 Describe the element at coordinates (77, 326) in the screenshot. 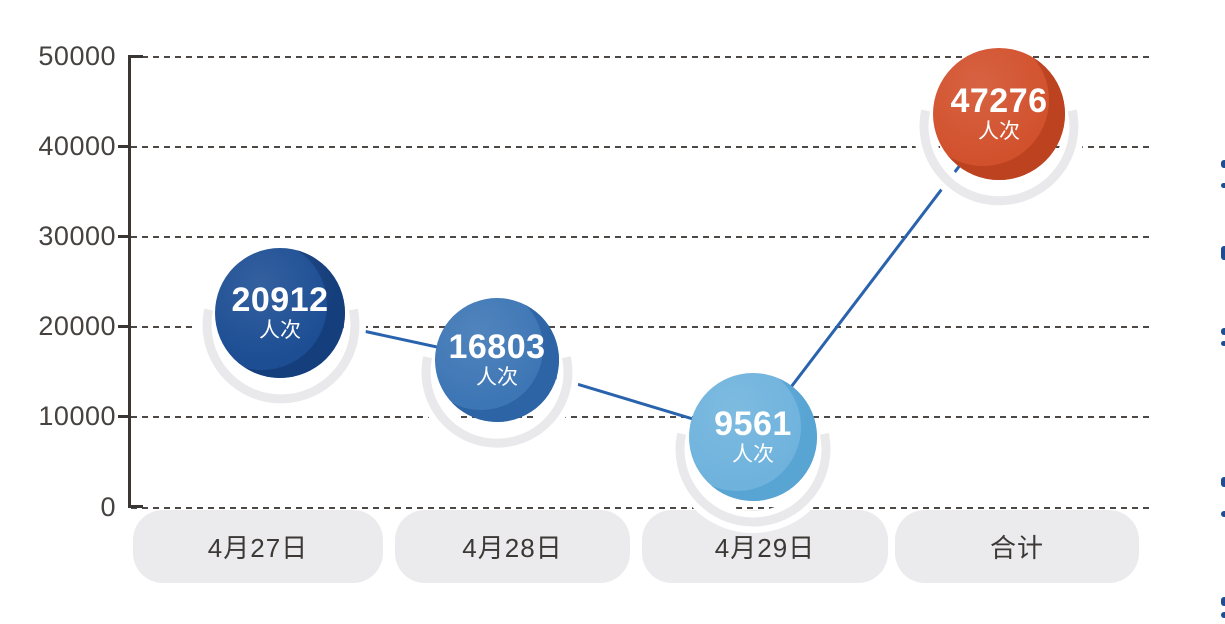

I see `y-tick-label-20000: 20000` at that location.